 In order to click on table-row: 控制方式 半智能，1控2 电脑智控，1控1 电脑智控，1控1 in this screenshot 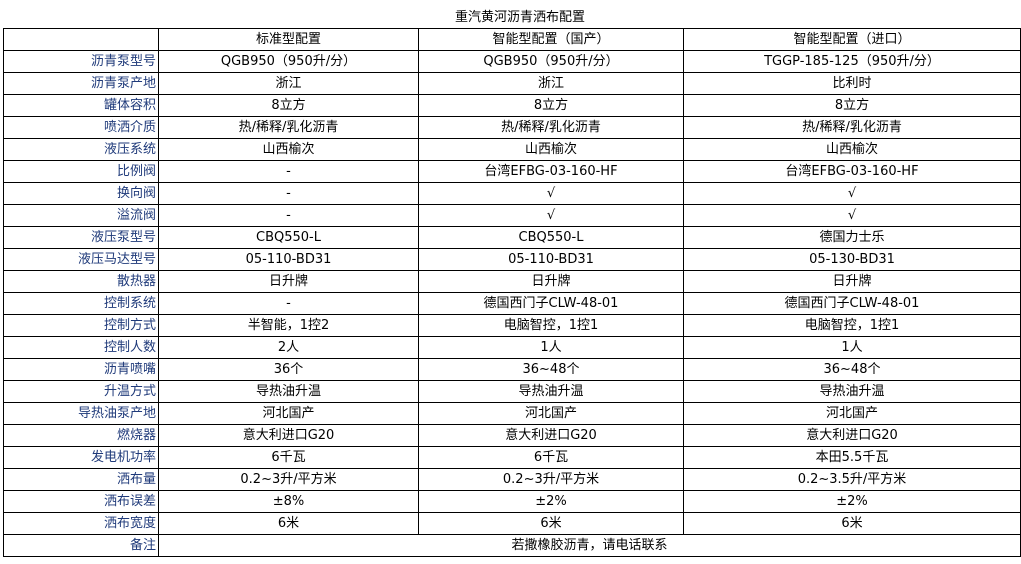, I will do `click(512, 325)`.